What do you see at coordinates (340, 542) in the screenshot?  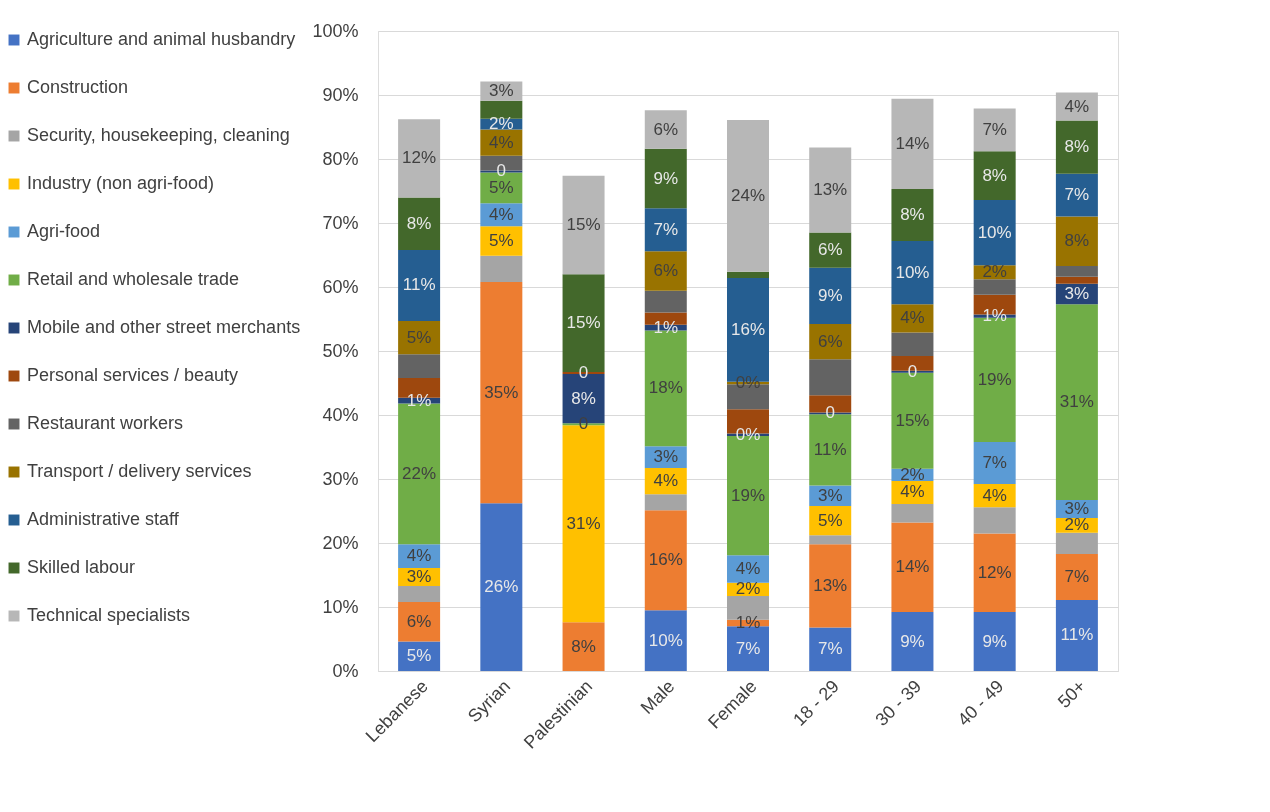 I see `y-tick-label: 20%` at bounding box center [340, 542].